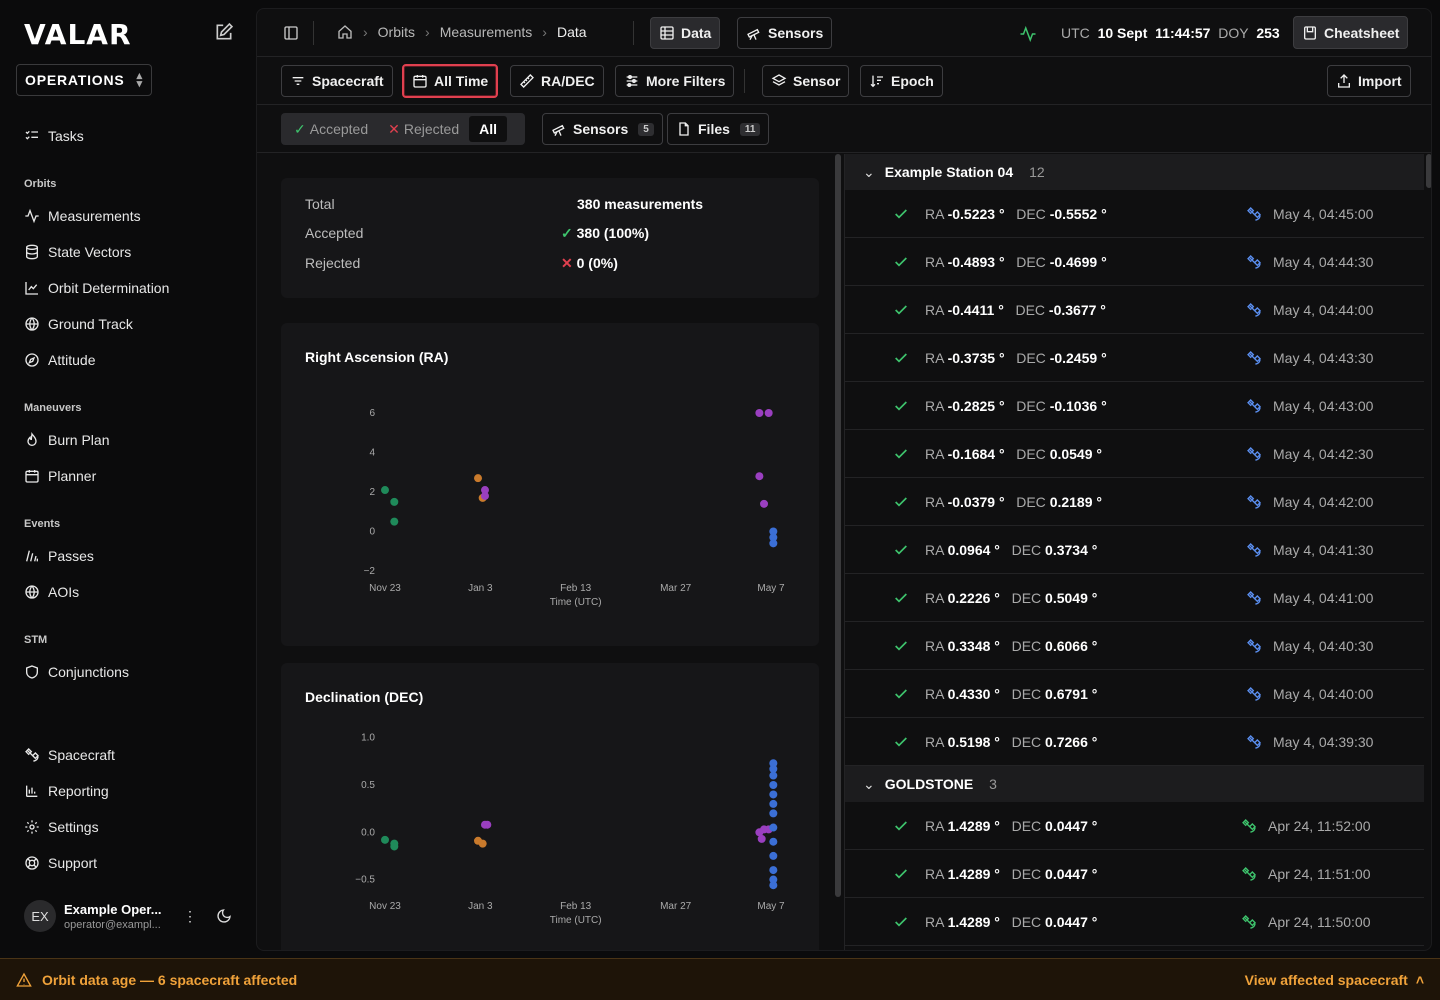  I want to click on radec-filter: RA/DEC, so click(557, 81).